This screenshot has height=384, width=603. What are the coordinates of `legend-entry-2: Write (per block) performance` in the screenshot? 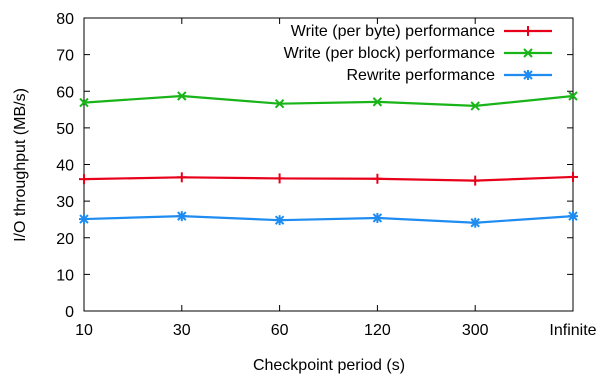 It's located at (418, 53).